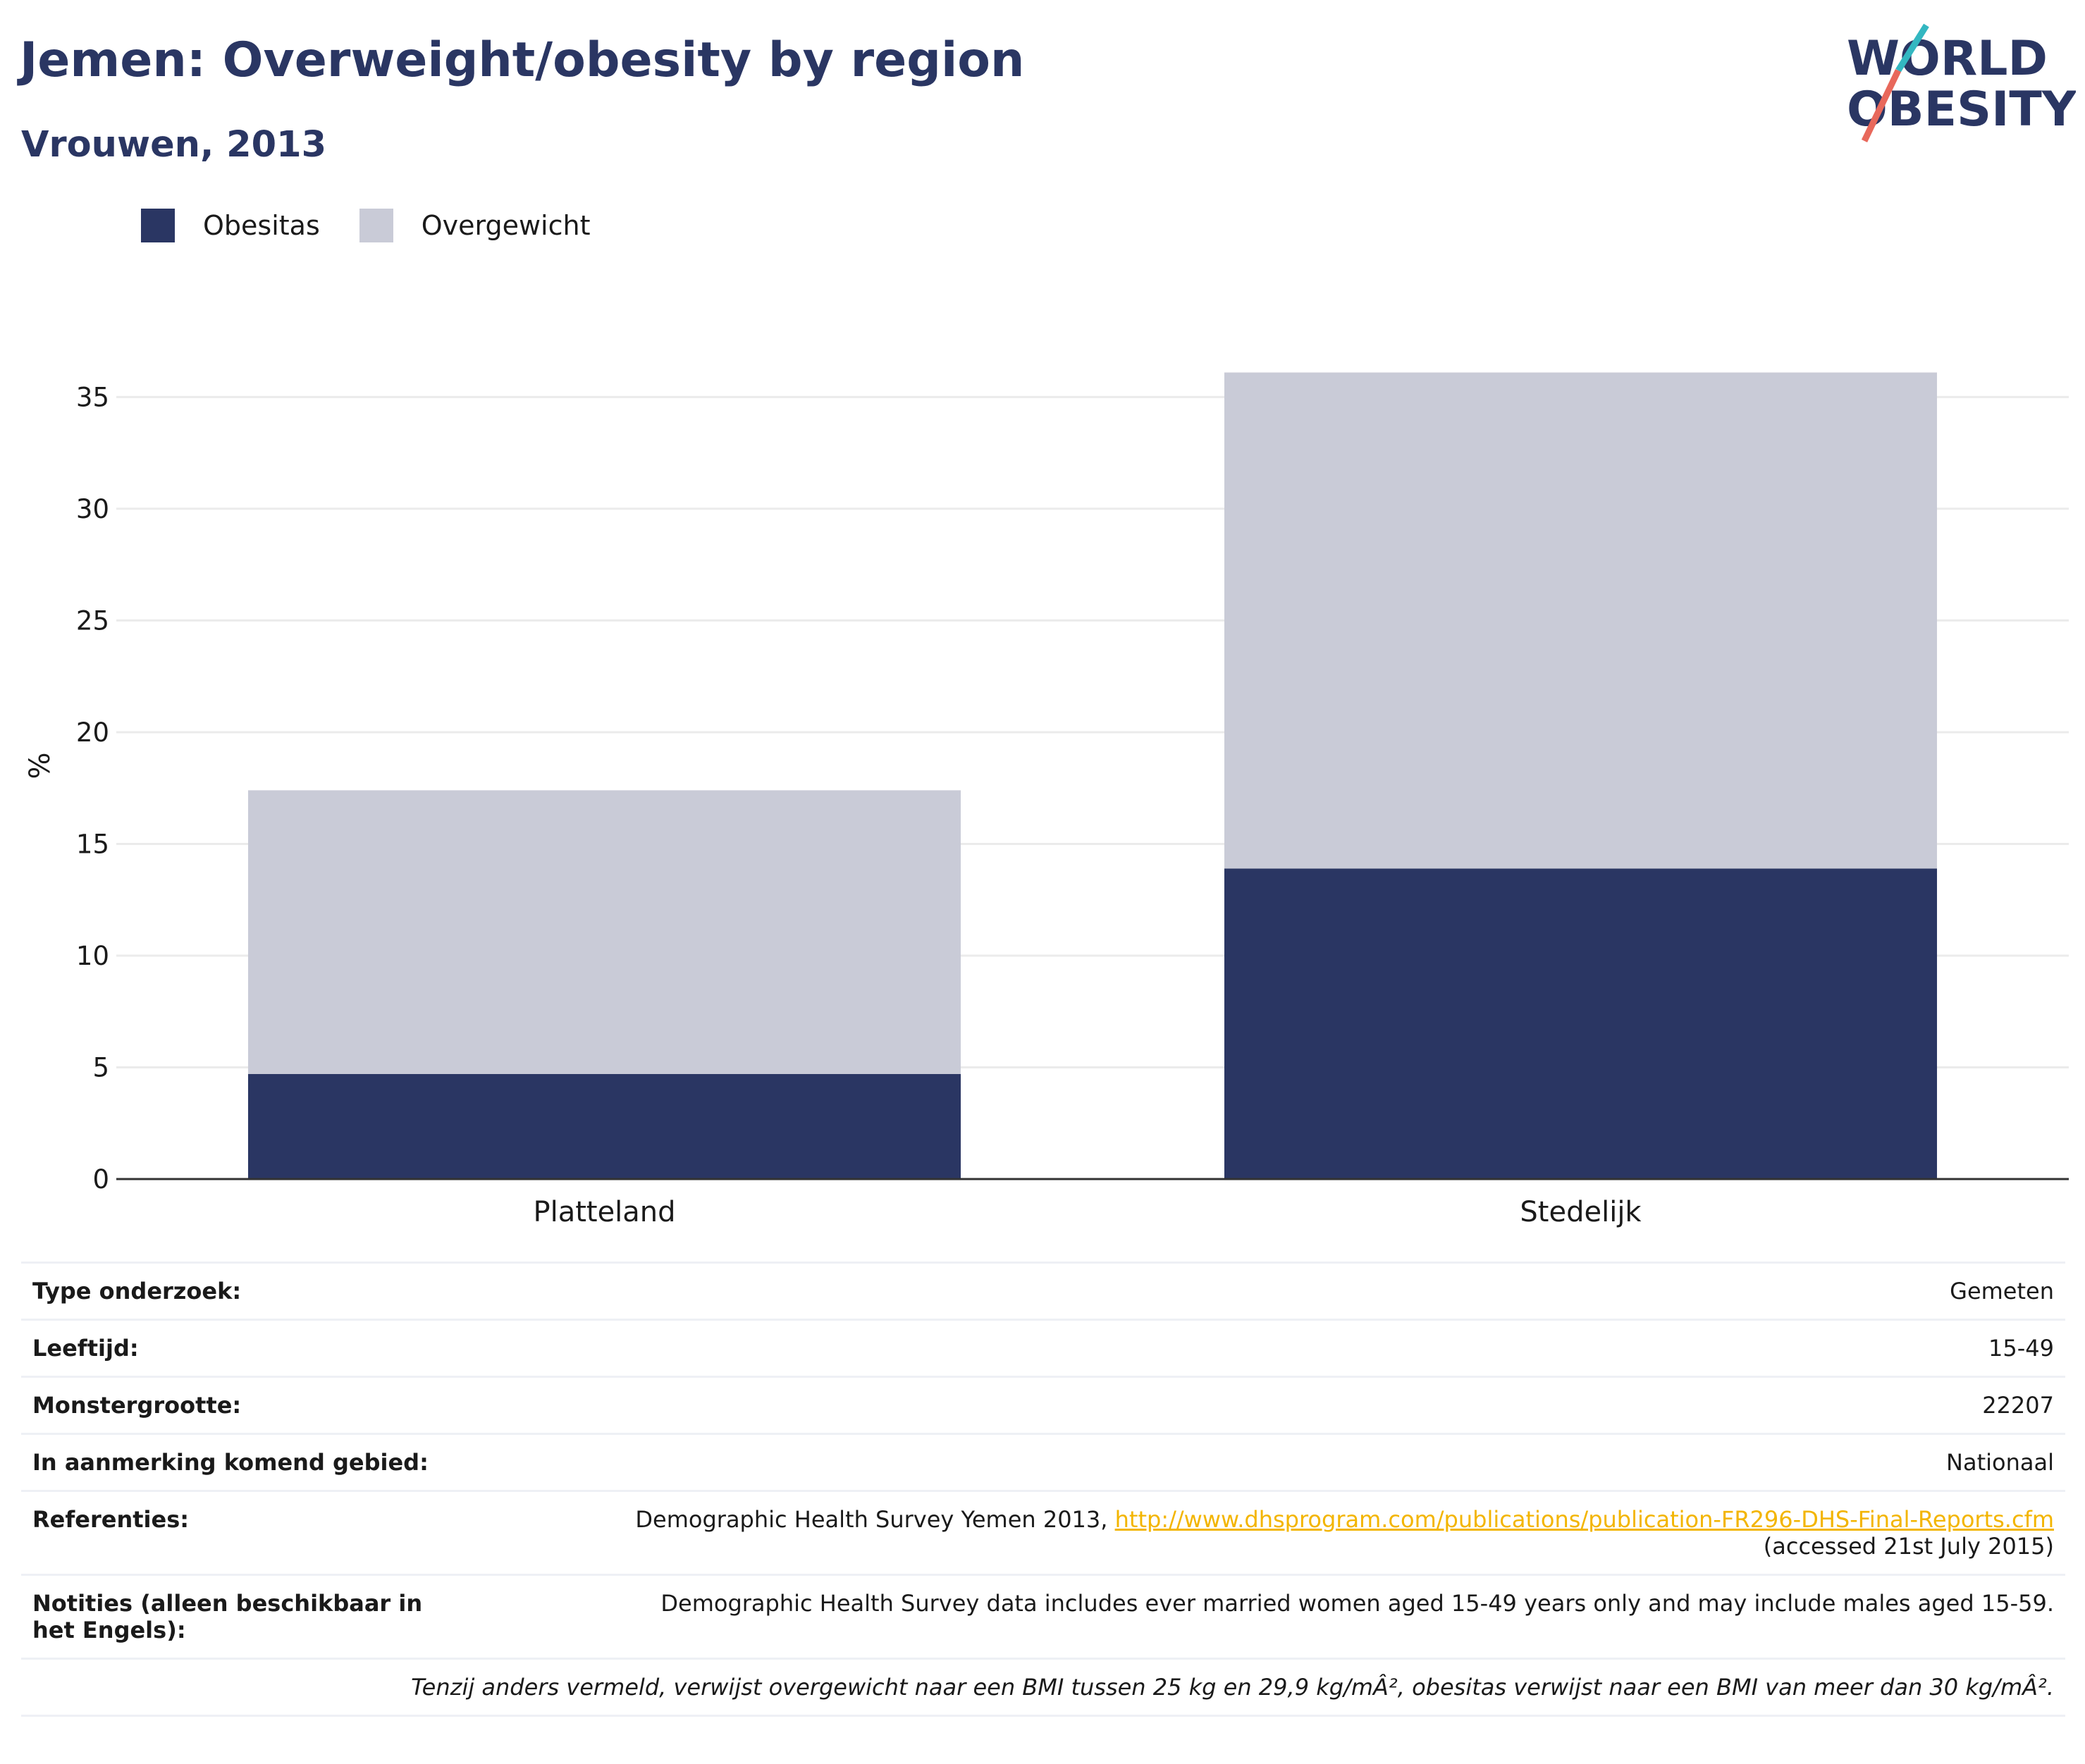 The image size is (2085, 1764). Describe the element at coordinates (604, 1212) in the screenshot. I see `x-tick-label: Platteland` at that location.